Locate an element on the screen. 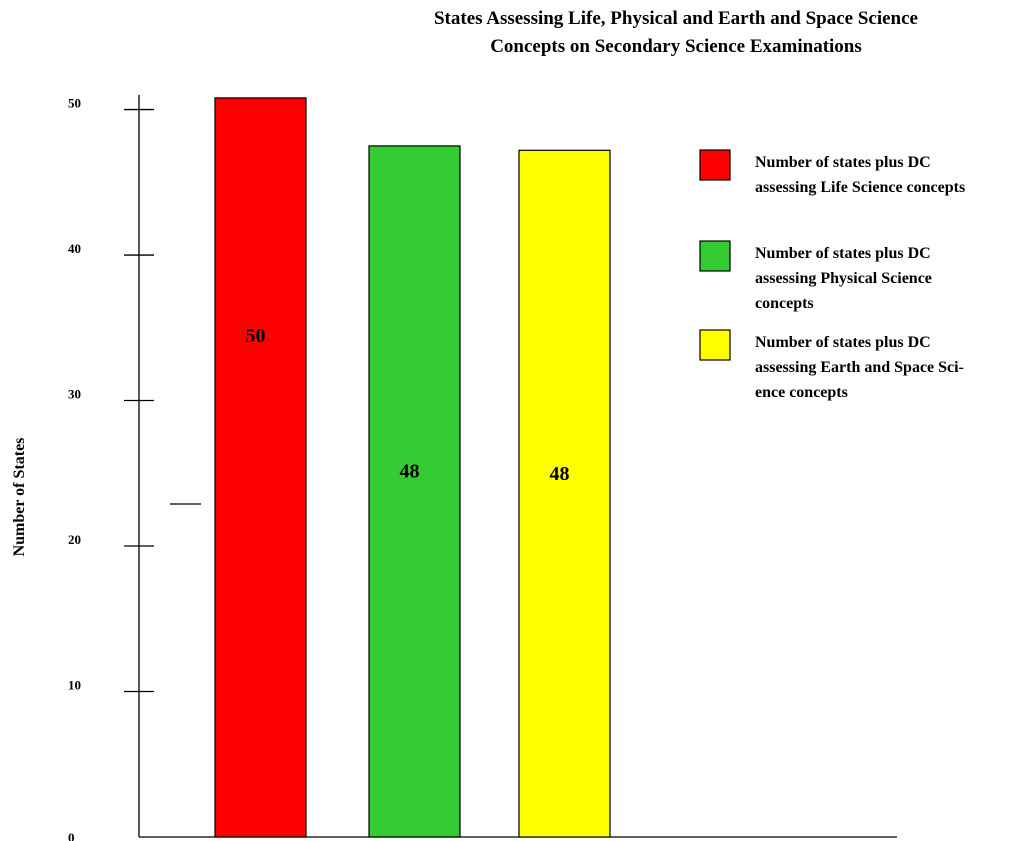  legend-label-2-line-1: Number of states plus DC is located at coordinates (843, 253).